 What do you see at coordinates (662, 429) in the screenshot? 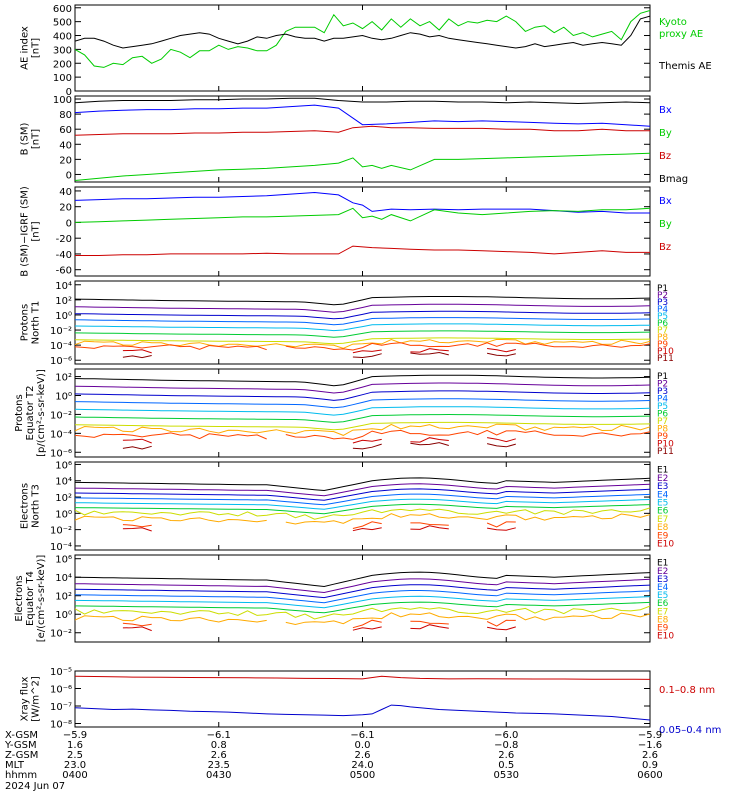
I see `channel-legend-p8: P8` at bounding box center [662, 429].